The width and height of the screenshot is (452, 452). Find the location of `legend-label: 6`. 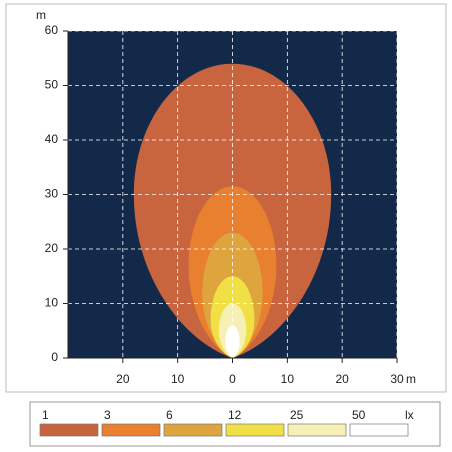

legend-label: 6 is located at coordinates (169, 415).